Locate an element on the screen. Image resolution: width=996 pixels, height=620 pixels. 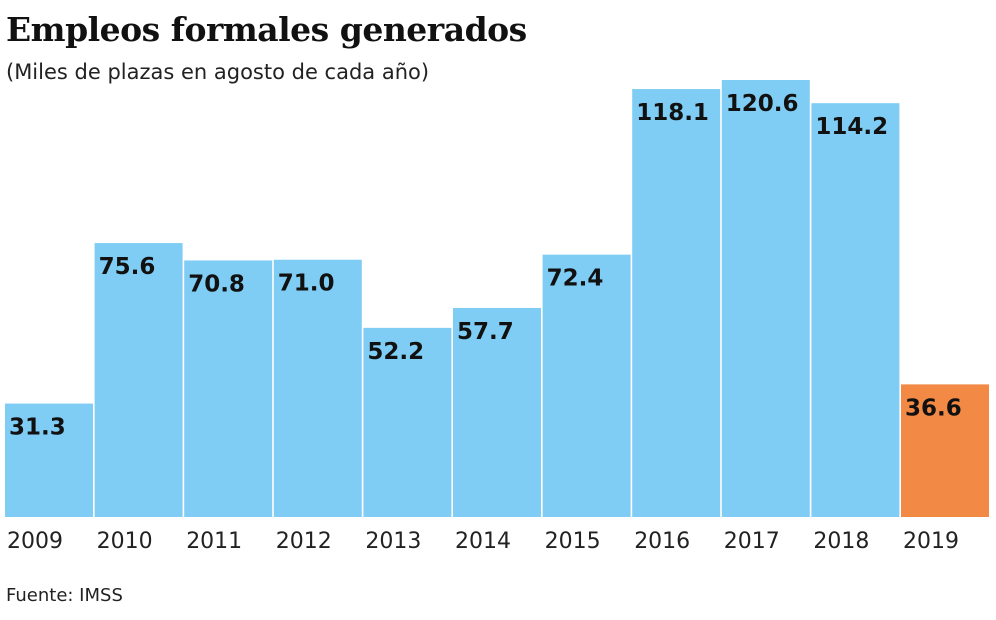
bar-2017 is located at coordinates (765, 298).